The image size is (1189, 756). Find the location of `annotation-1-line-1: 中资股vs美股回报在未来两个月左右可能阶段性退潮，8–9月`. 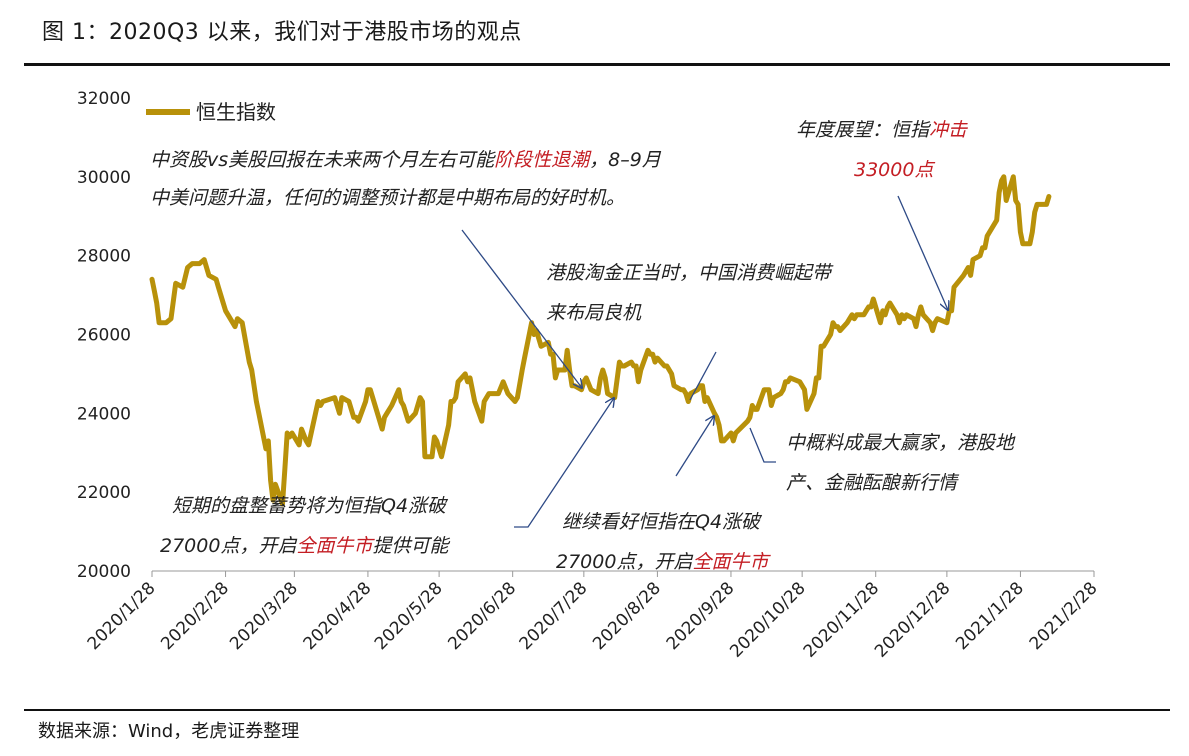

annotation-1-line-1: 中资股vs美股回报在未来两个月左右可能阶段性退潮，8–9月 is located at coordinates (406, 160).